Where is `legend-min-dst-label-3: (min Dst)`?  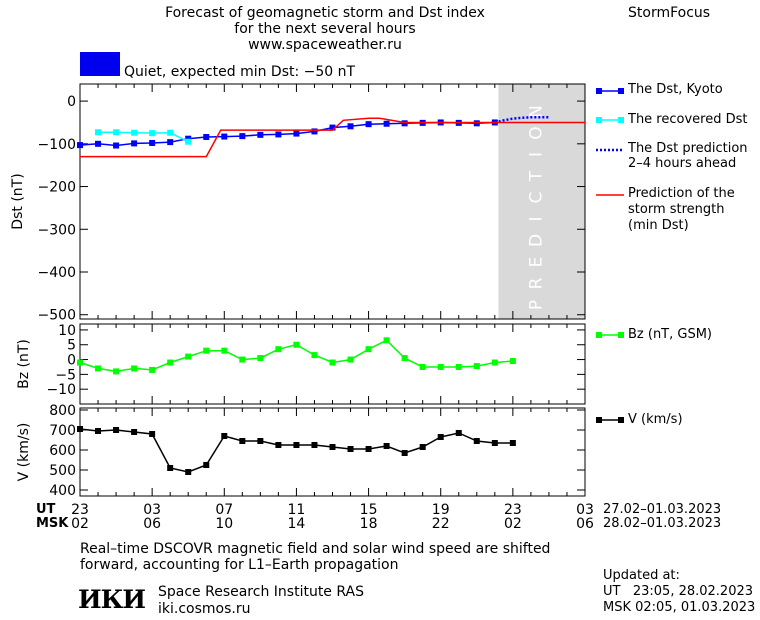 legend-min-dst-label-3: (min Dst) is located at coordinates (658, 225).